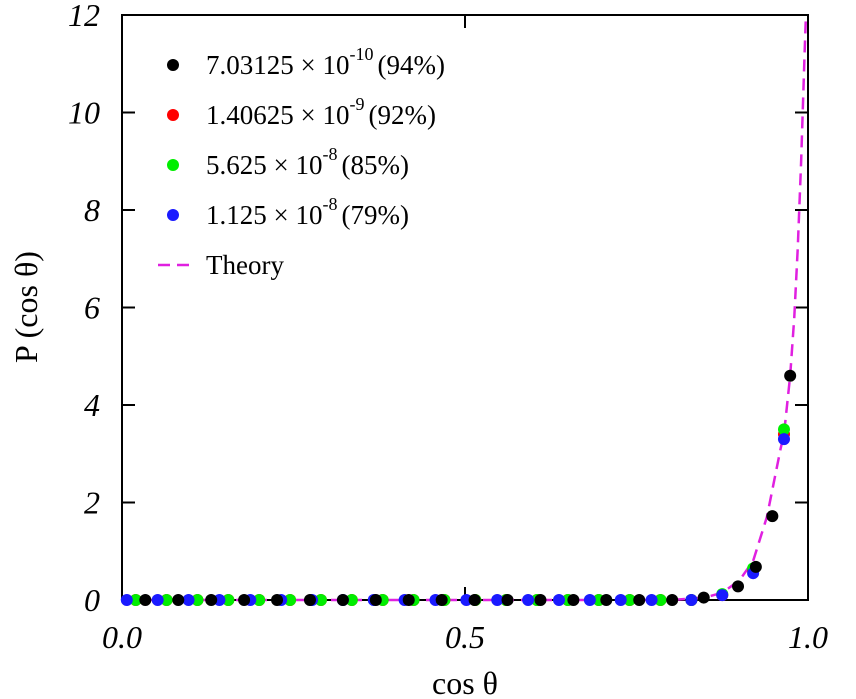  Describe the element at coordinates (92, 308) in the screenshot. I see `y-tick-label: 6` at that location.